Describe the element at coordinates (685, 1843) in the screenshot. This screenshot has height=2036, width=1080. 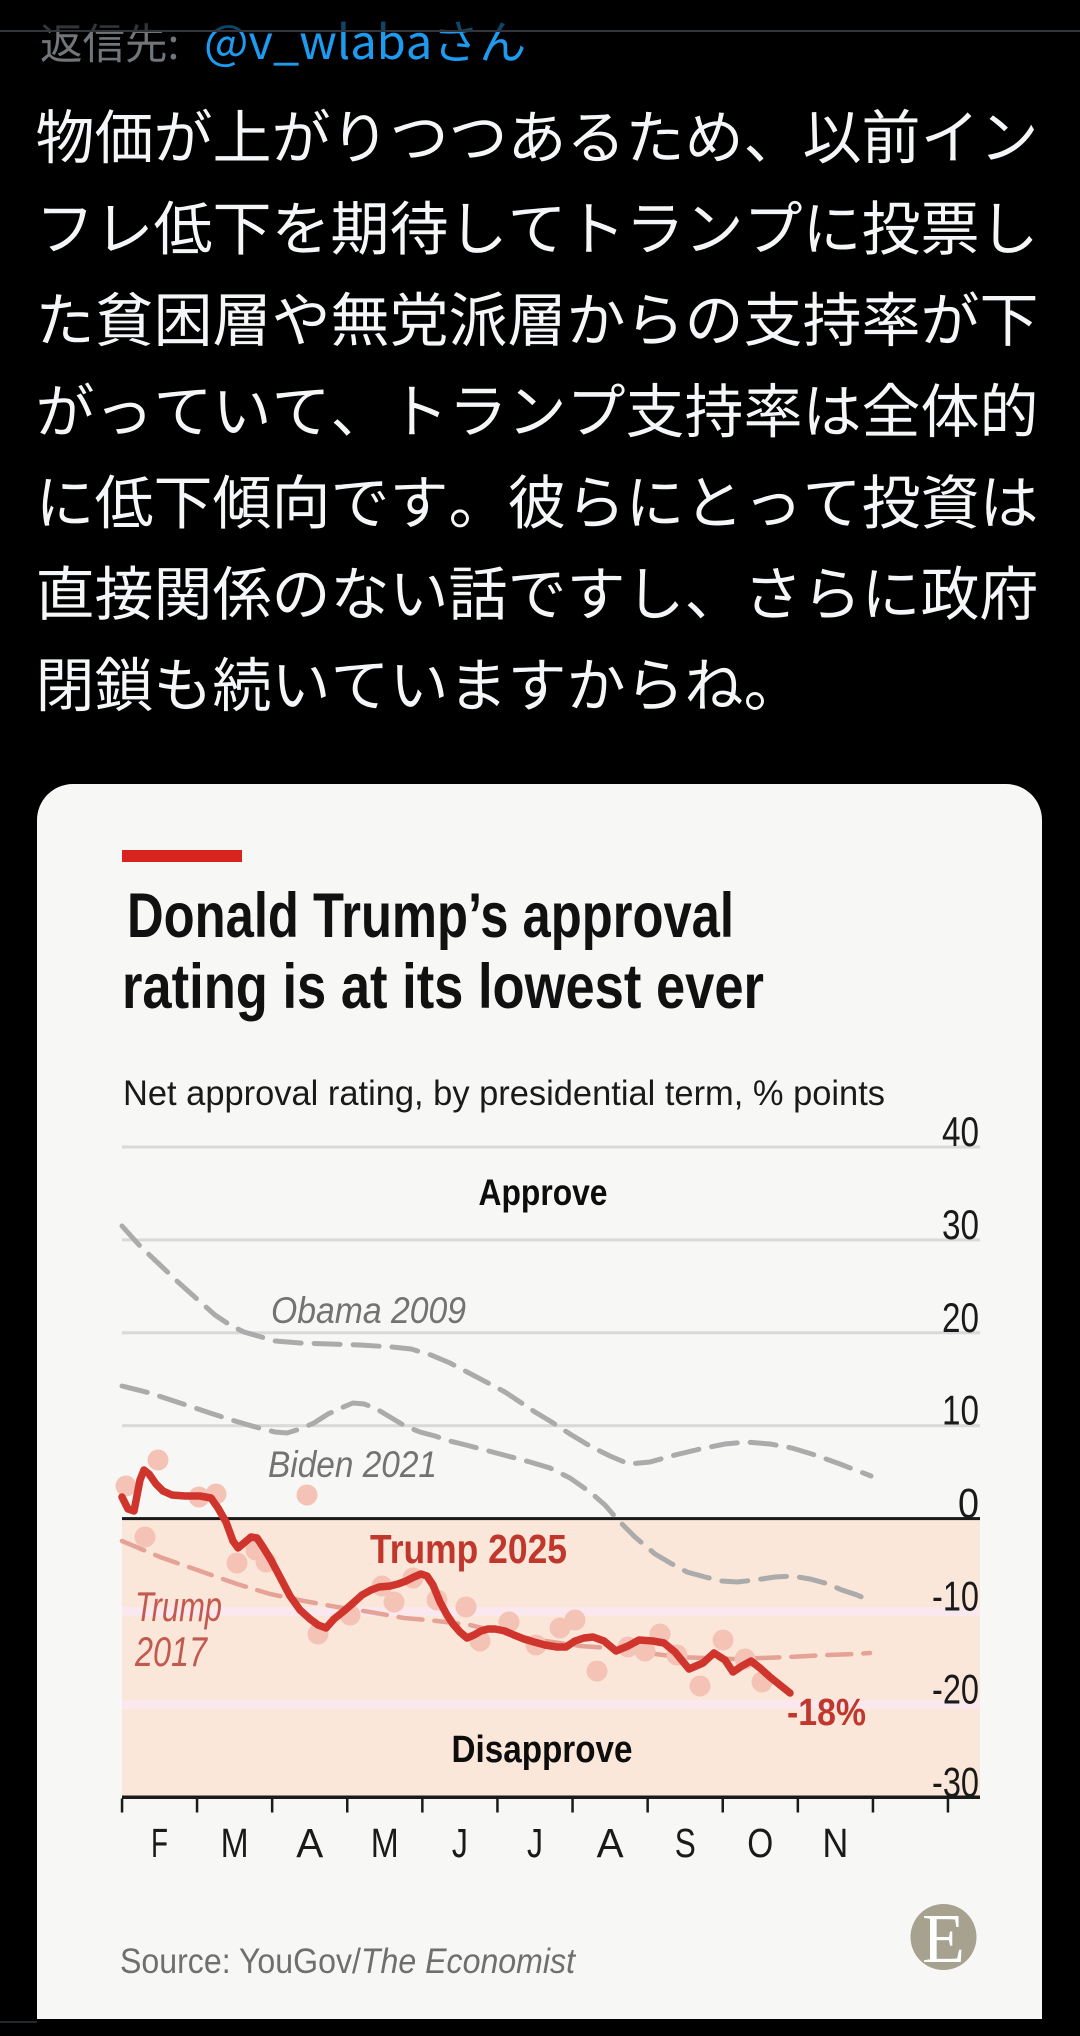
I see `svg-text: S` at that location.